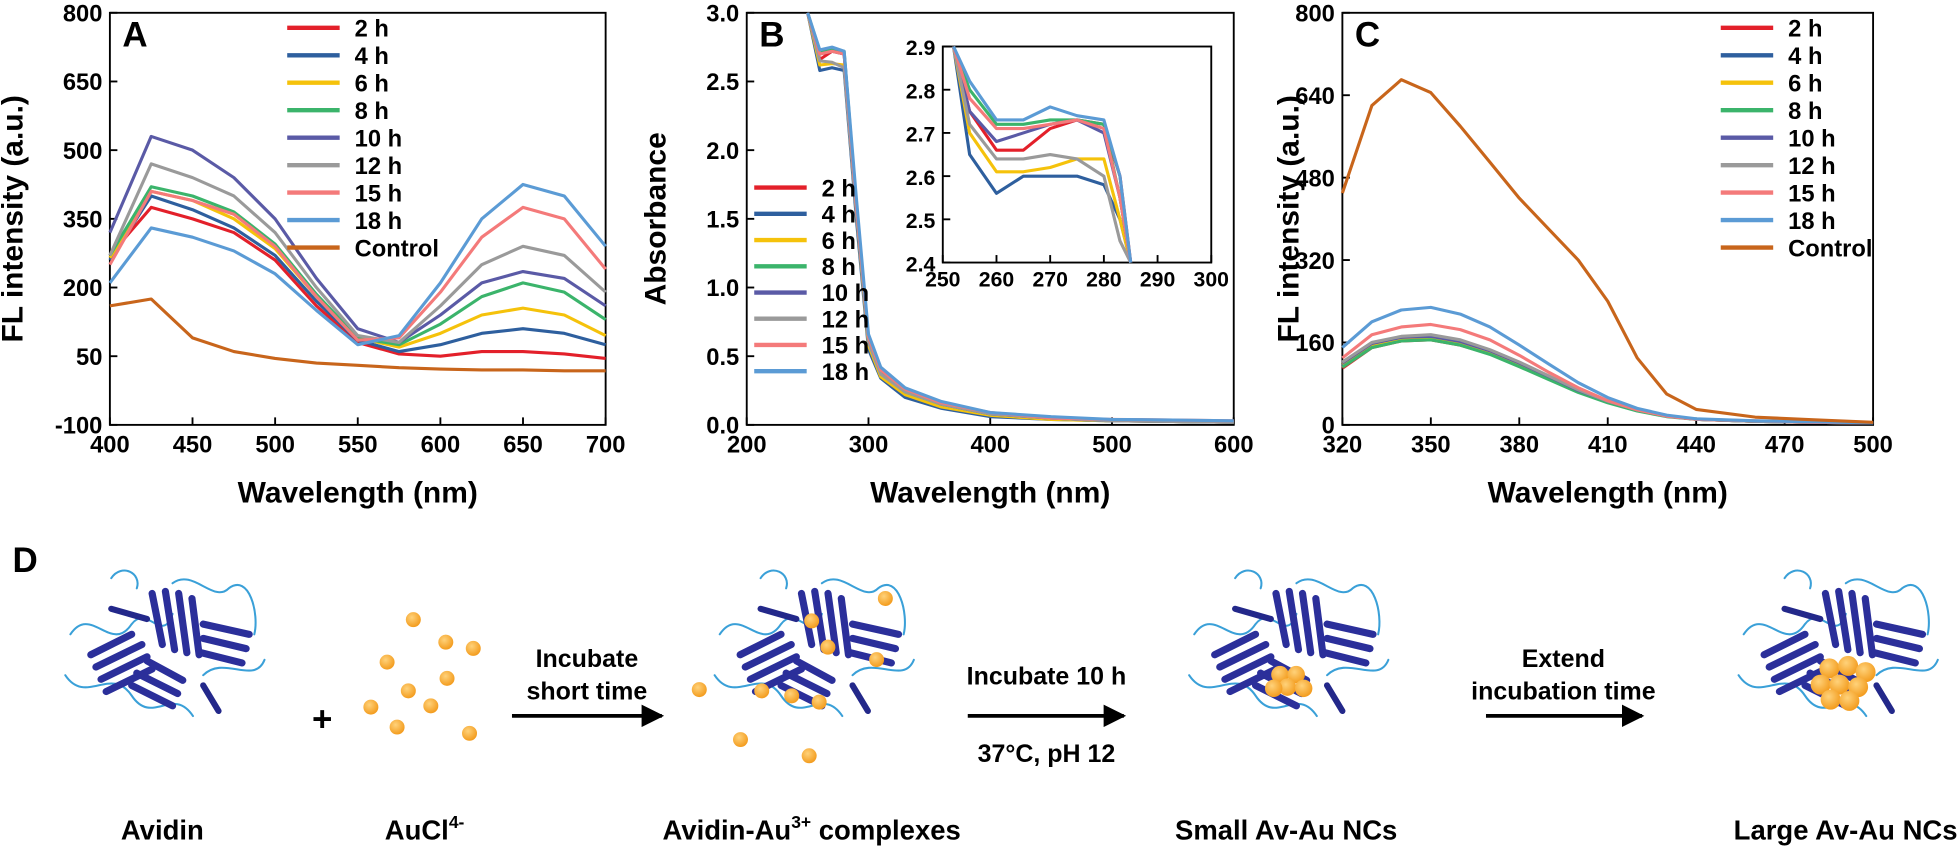  I want to click on small-cluster, so click(1288, 681).